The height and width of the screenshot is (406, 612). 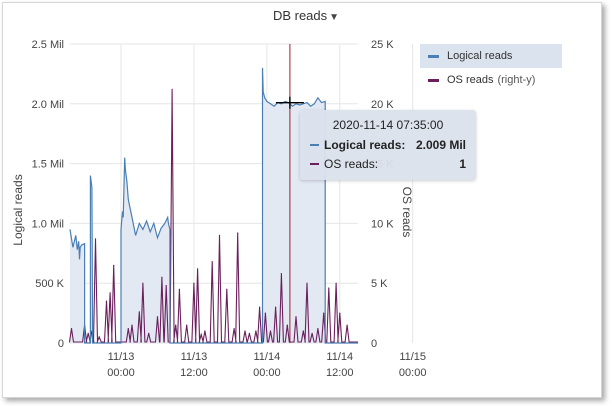 What do you see at coordinates (48, 165) in the screenshot?
I see `y-tick-label: 1.5 Mil` at bounding box center [48, 165].